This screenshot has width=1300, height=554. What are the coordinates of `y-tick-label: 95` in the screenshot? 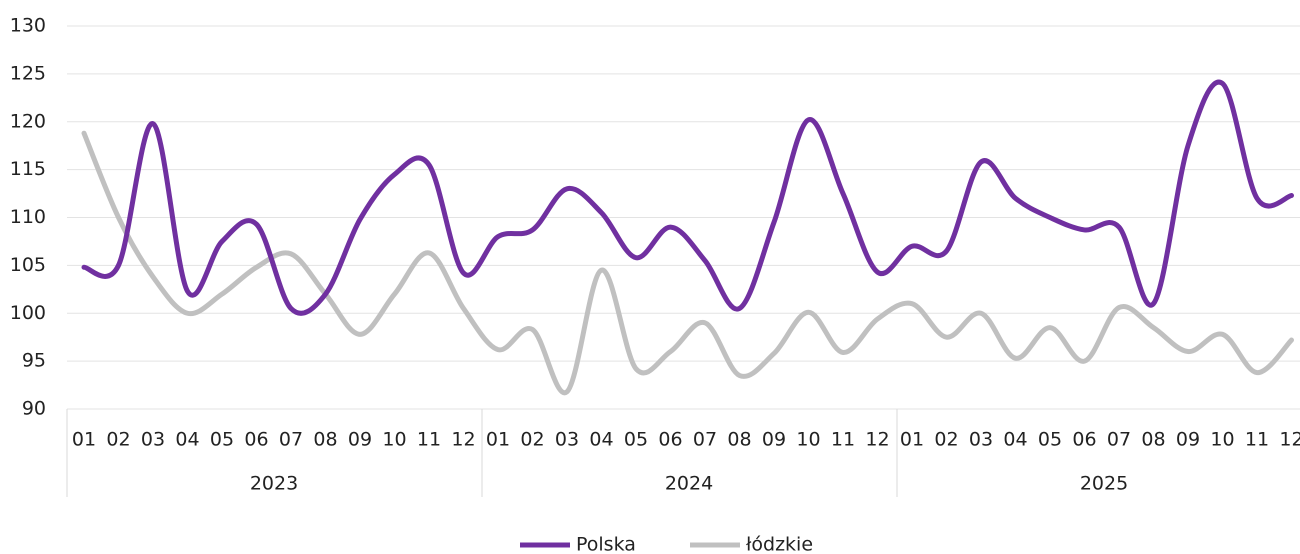 It's located at (34, 361).